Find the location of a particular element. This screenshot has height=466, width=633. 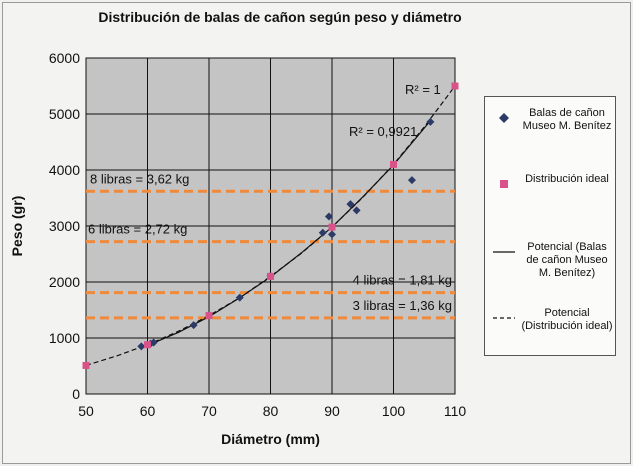

x-tick-label: 80 is located at coordinates (271, 411).